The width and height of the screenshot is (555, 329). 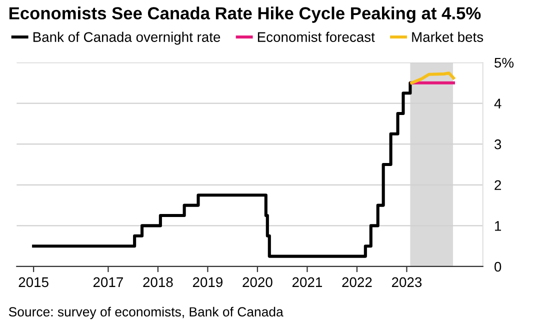 What do you see at coordinates (498, 226) in the screenshot?
I see `y-tick-label: 1` at bounding box center [498, 226].